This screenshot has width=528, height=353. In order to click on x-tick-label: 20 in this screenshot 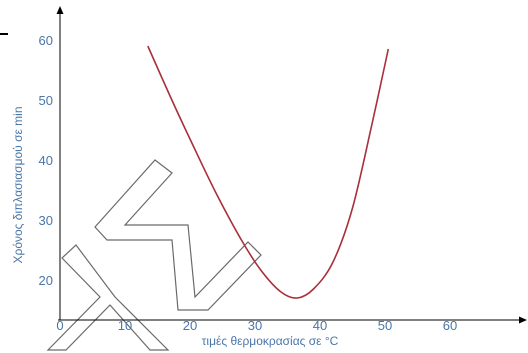, I will do `click(190, 325)`.